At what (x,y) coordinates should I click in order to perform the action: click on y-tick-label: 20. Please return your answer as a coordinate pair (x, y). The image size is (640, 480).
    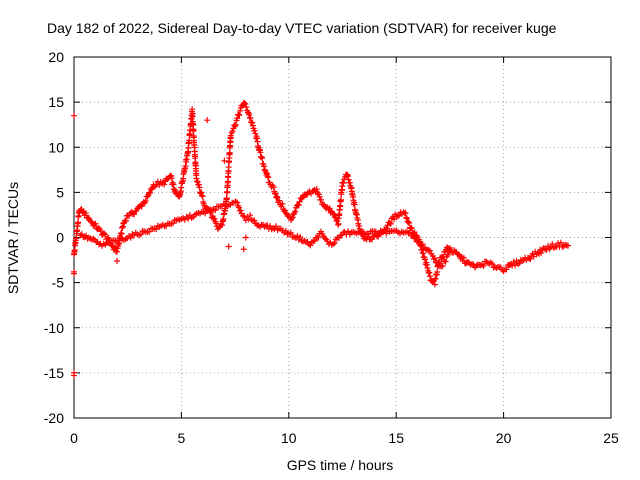
    Looking at the image, I should click on (56, 57).